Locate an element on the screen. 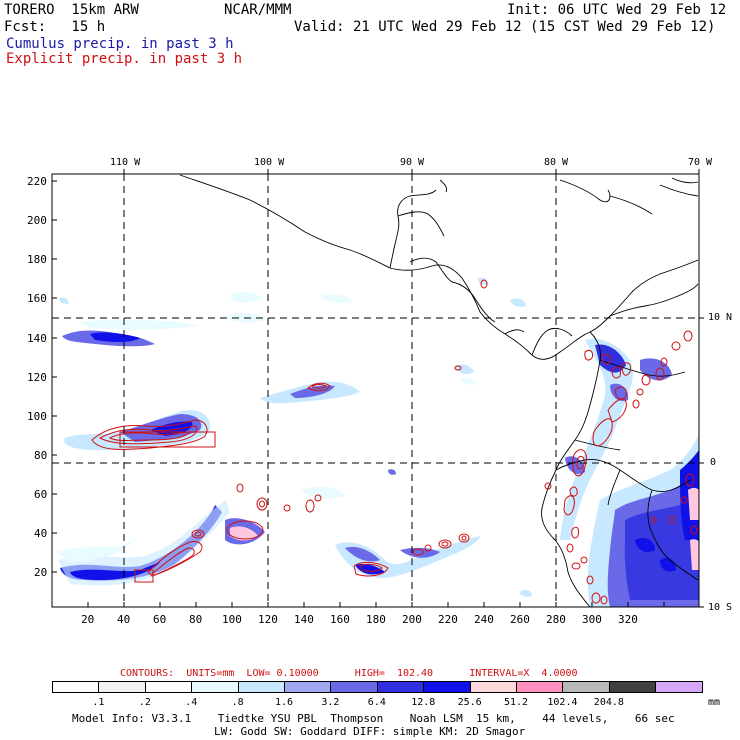 This screenshot has height=740, width=740. x-tick-label: 120 is located at coordinates (268, 619).